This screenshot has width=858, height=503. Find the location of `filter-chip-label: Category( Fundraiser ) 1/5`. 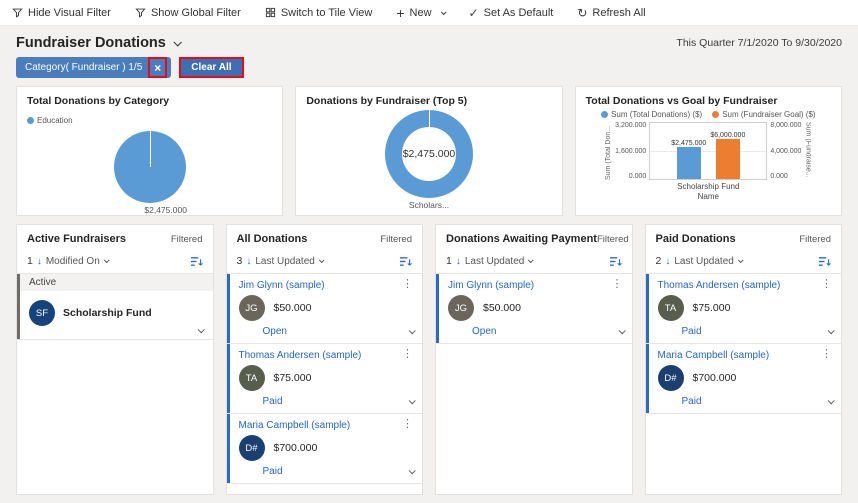

filter-chip-label: Category( Fundraiser ) 1/5 is located at coordinates (84, 67).